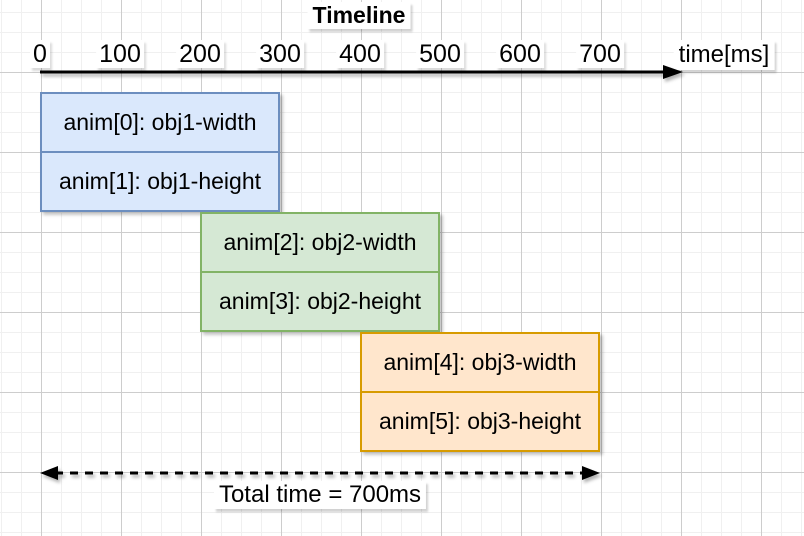 The height and width of the screenshot is (536, 804). I want to click on axis-tick-label: 400, so click(360, 54).